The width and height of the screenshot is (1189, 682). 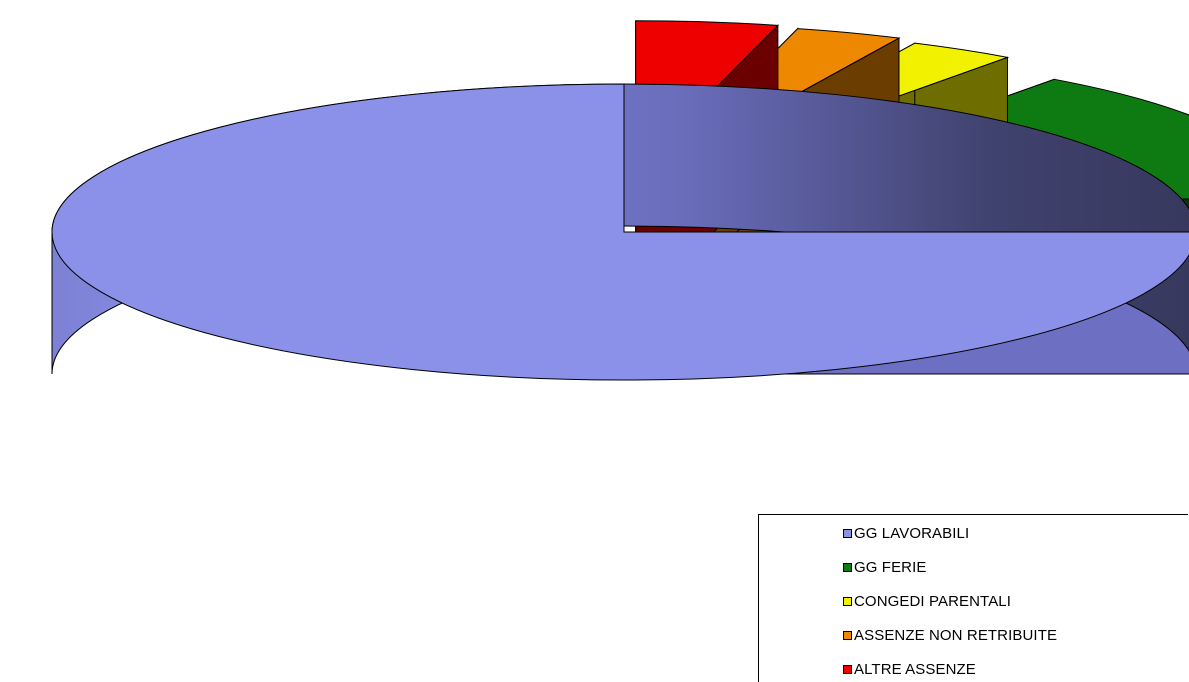 I want to click on legend-item: ASSENZE NON RETRIBUITE, so click(x=950, y=635).